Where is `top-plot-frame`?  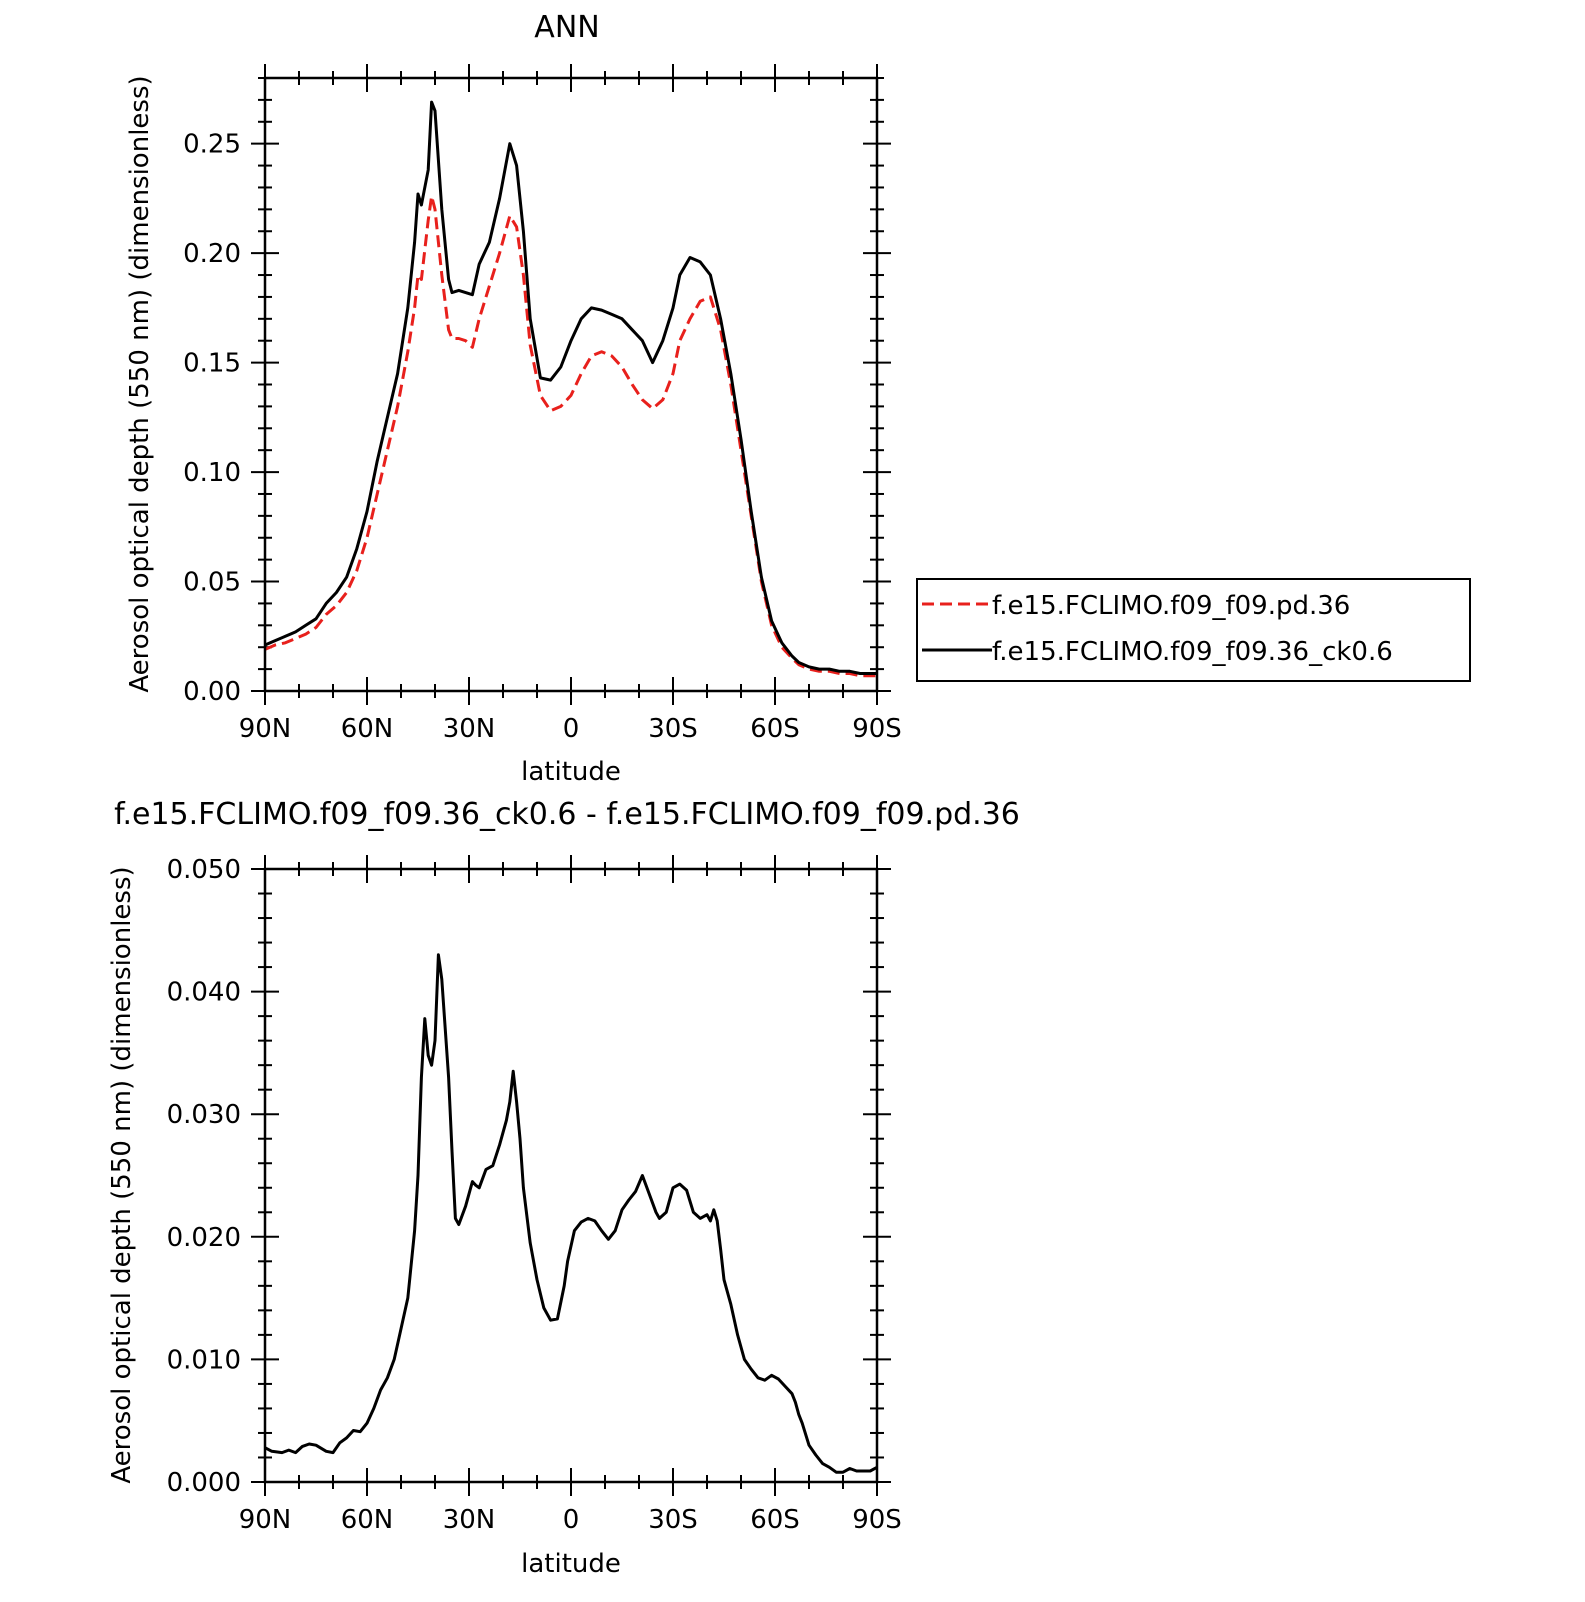
top-plot-frame is located at coordinates (571, 384).